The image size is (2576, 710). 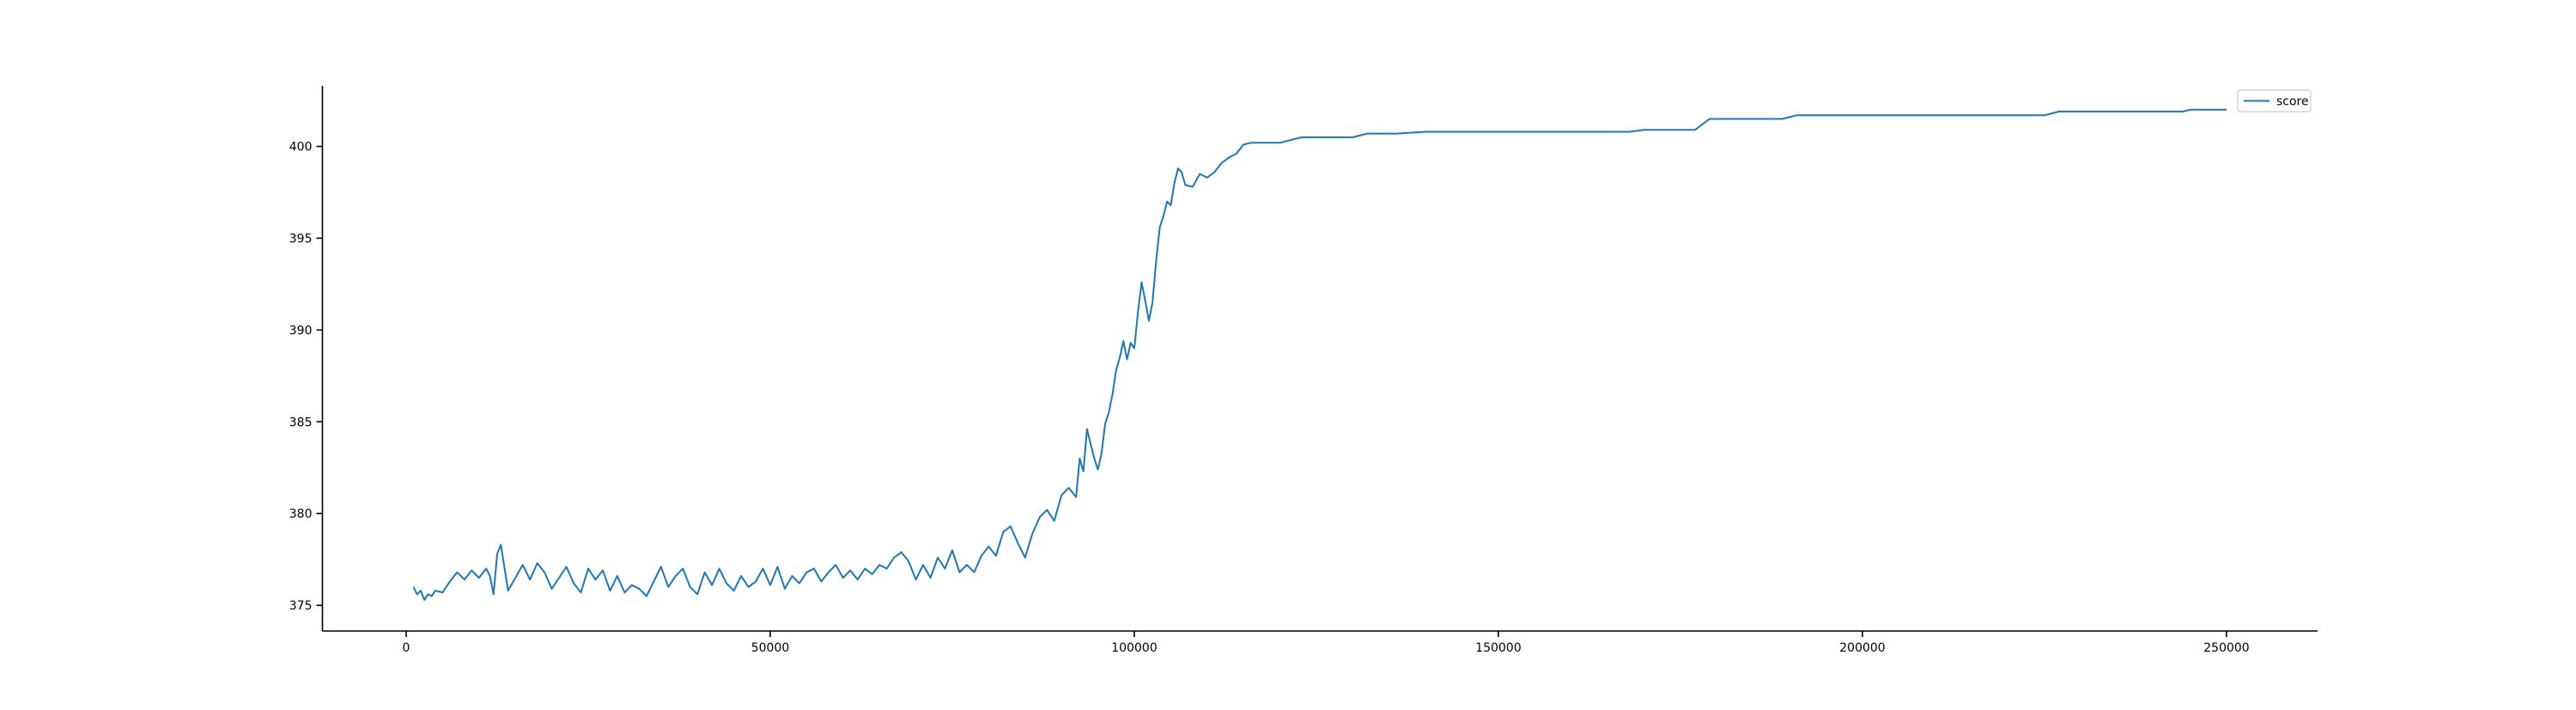 What do you see at coordinates (407, 648) in the screenshot?
I see `x-tick-label: 0` at bounding box center [407, 648].